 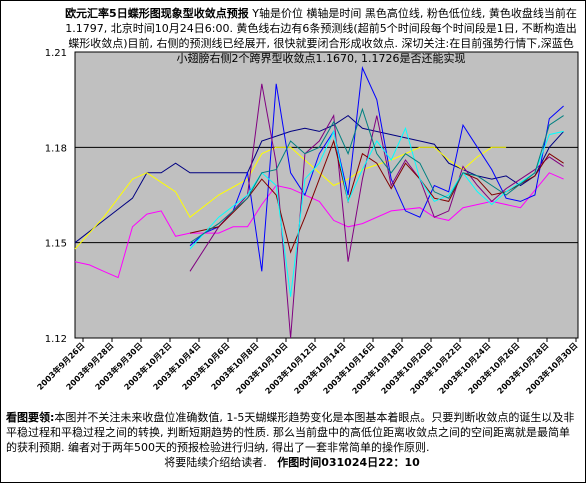 What do you see at coordinates (235, 366) in the screenshot?
I see `x-tick-label-6: 2003年10月8日` at bounding box center [235, 366].